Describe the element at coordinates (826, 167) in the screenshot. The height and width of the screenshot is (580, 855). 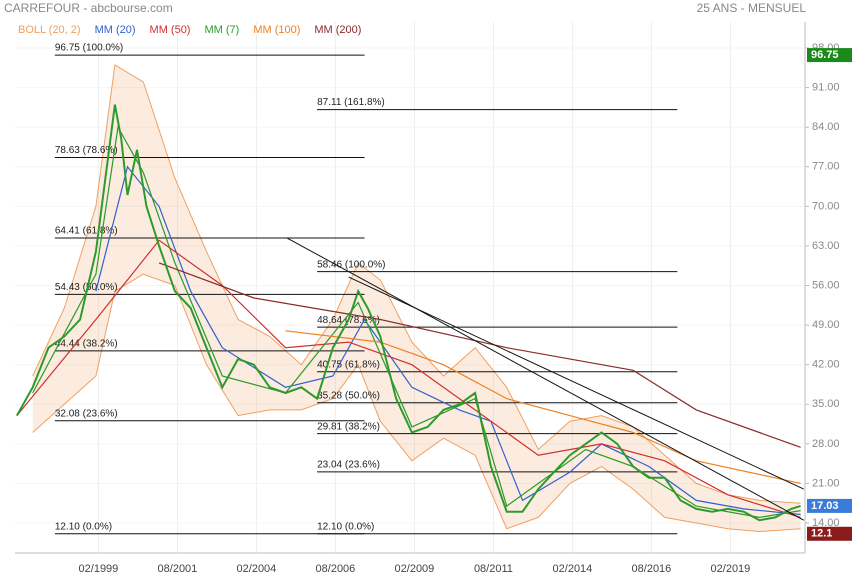
I see `y-tick-label: 77.00` at that location.